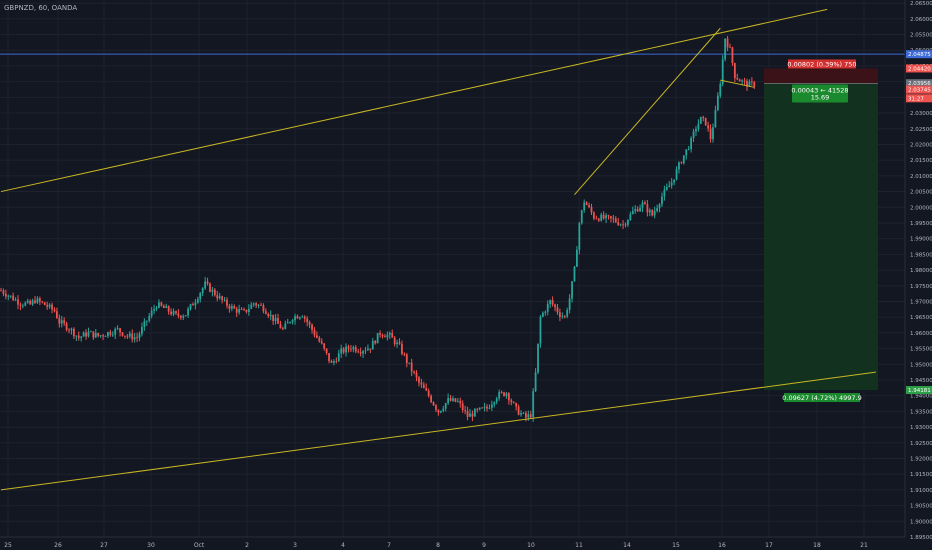  I want to click on y-tick-label: 2.06500, so click(921, 4).